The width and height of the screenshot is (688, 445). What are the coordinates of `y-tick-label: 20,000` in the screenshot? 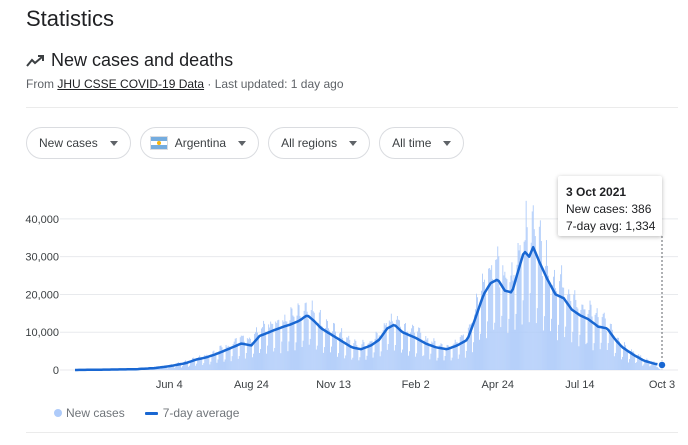 It's located at (42, 295).